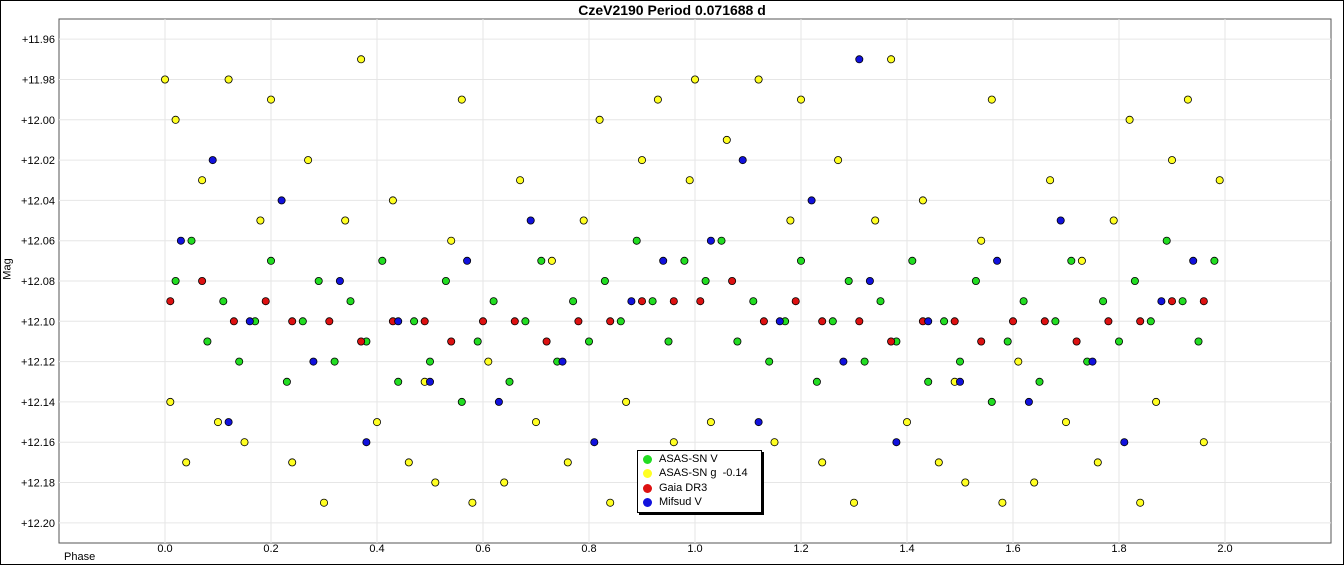 Image resolution: width=1344 pixels, height=565 pixels. I want to click on legend-item: ASAS-SN V, so click(680, 459).